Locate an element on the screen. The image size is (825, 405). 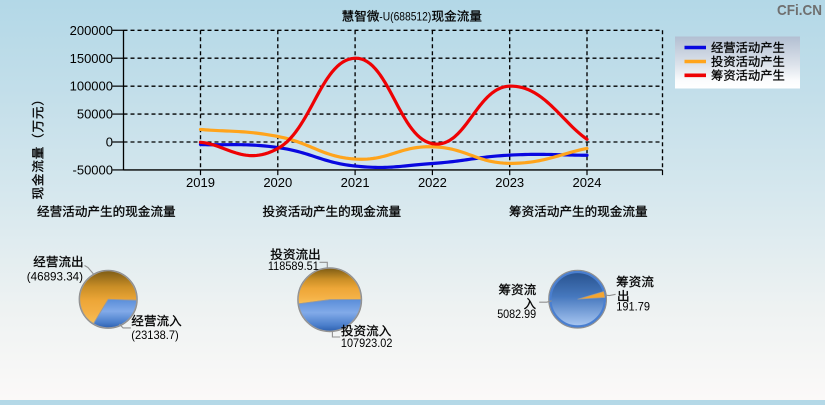
svg-text: 150000 is located at coordinates (91, 58).